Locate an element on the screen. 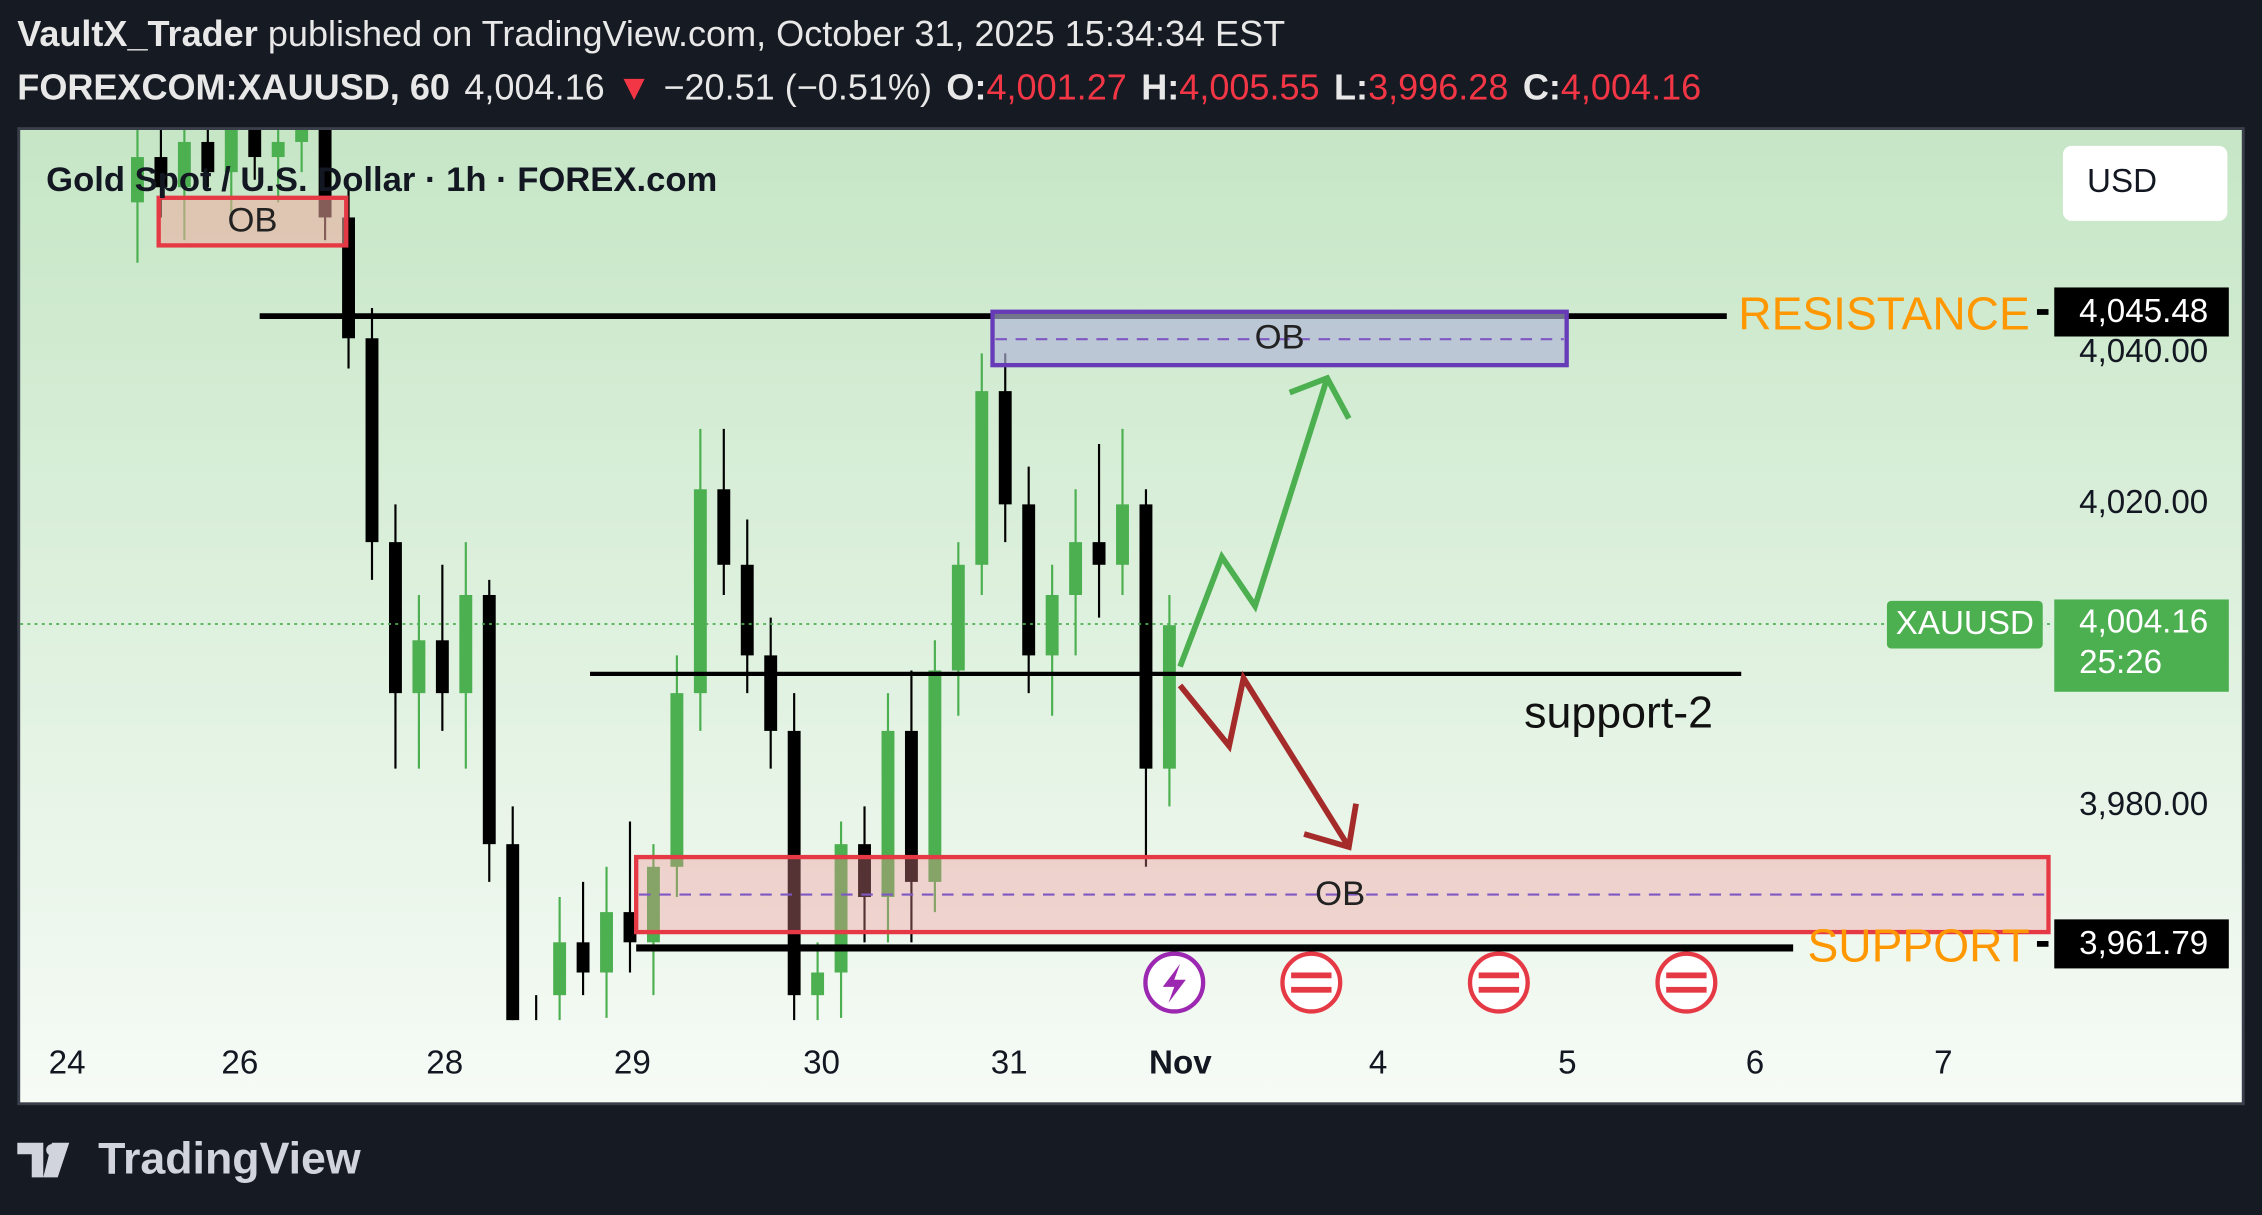 This screenshot has height=1215, width=2262. y-tick-label: 3,980.00 is located at coordinates (2143, 804).